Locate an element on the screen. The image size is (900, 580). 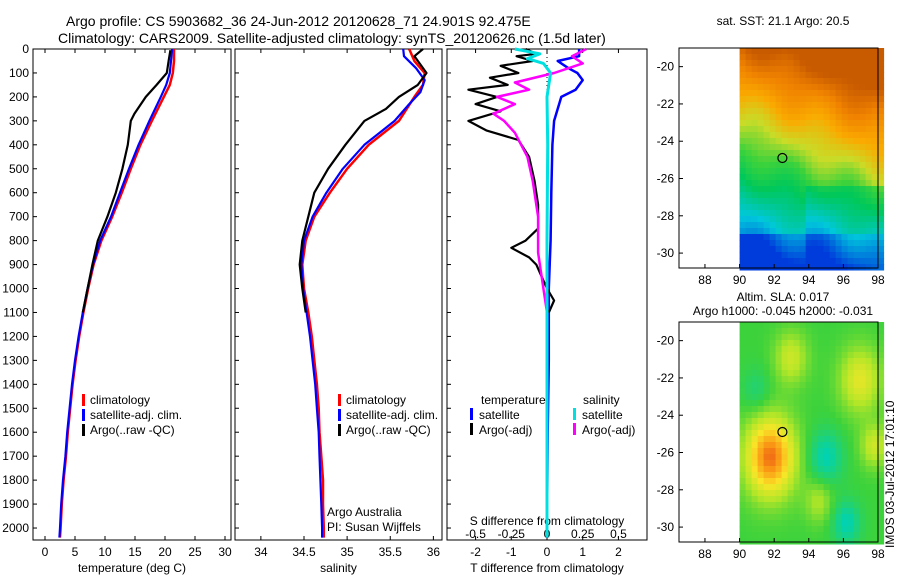
sla-map-ytick-label: -22 is located at coordinates (666, 378).